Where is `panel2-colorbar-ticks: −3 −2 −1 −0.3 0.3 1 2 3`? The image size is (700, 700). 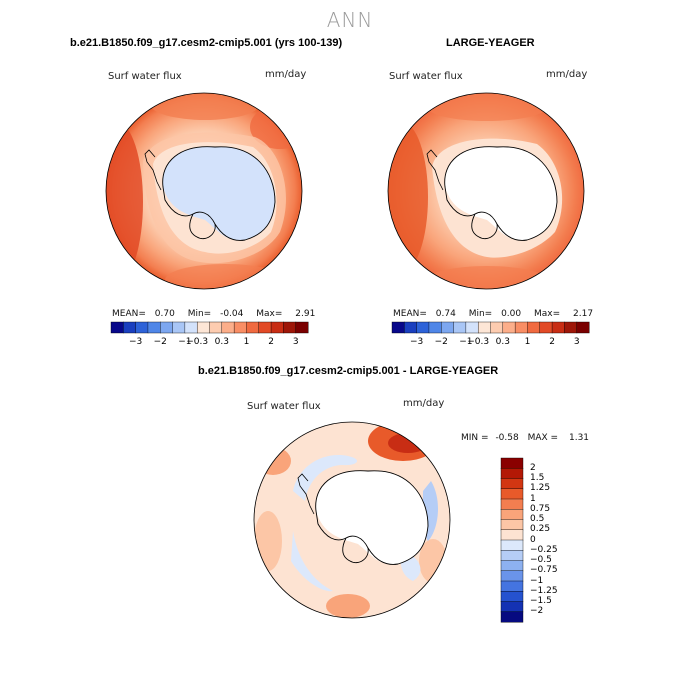
panel2-colorbar-ticks: −3 −2 −1 −0.3 0.3 1 2 3 is located at coordinates (490, 343).